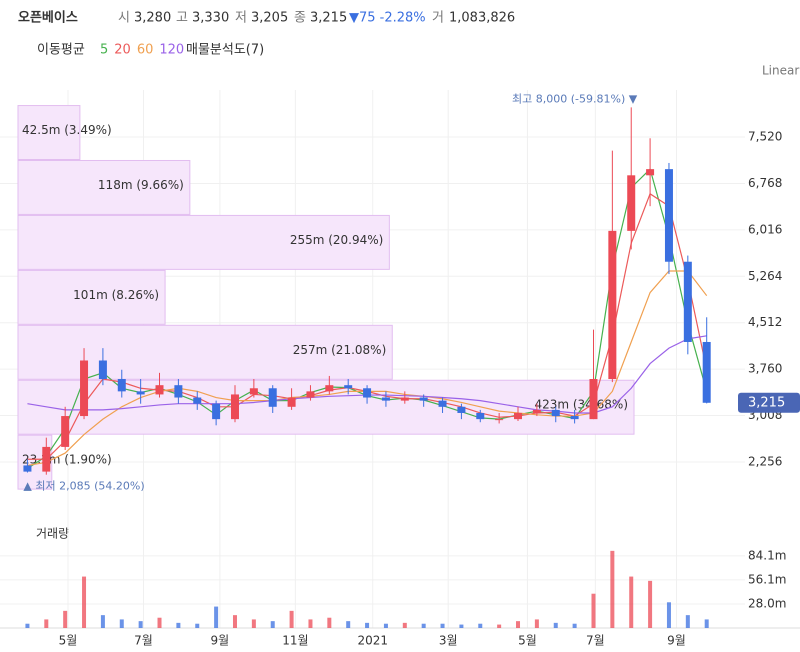 The height and width of the screenshot is (652, 800). What do you see at coordinates (300, 18) in the screenshot?
I see `label: 종` at bounding box center [300, 18].